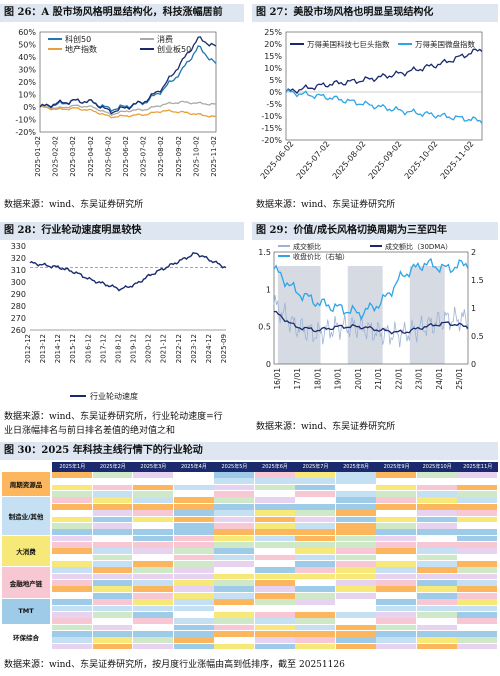 The height and width of the screenshot is (676, 500). Describe the element at coordinates (28, 348) in the screenshot. I see `fig28-x-tick: 2012-12` at that location.